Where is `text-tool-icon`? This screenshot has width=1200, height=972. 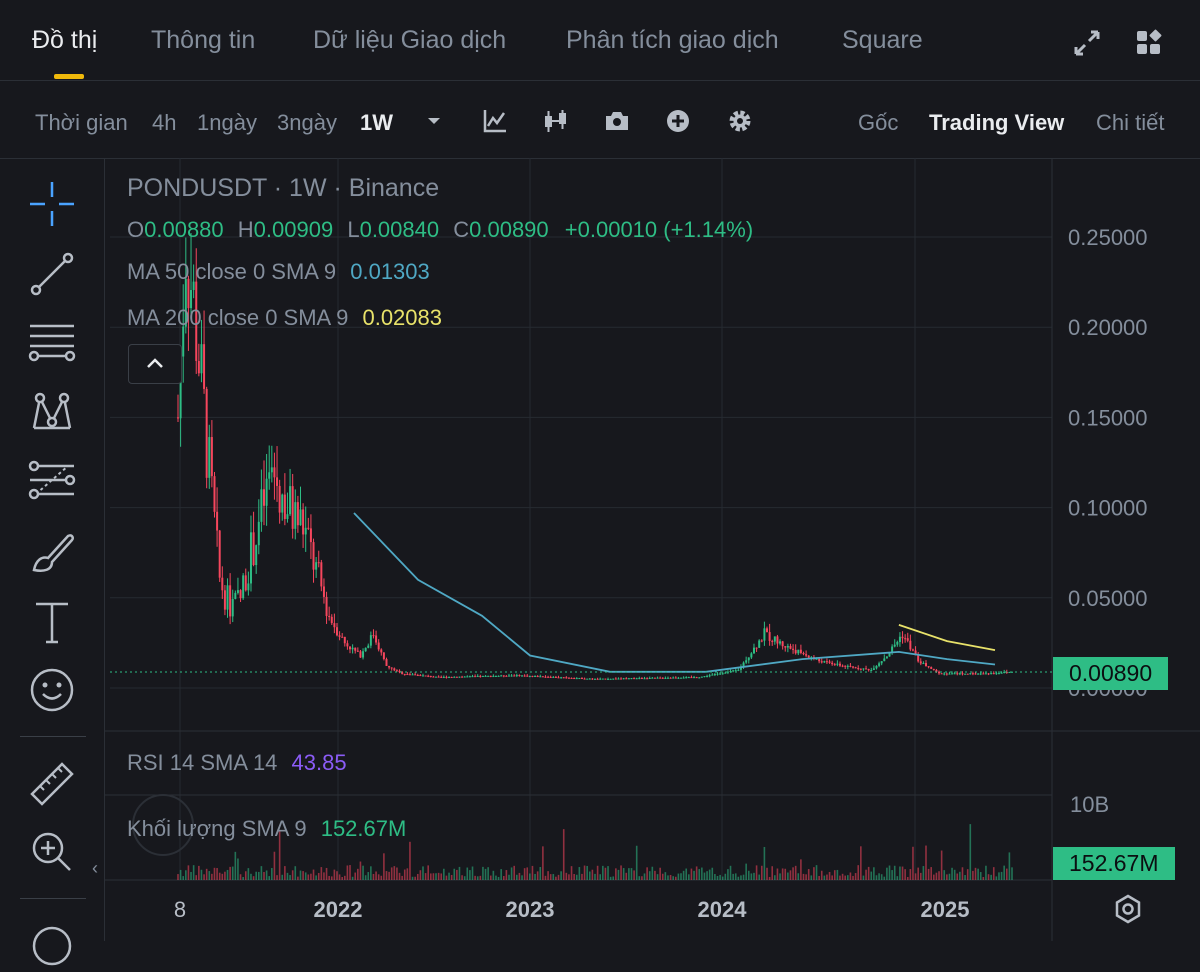 text-tool-icon is located at coordinates (52, 622).